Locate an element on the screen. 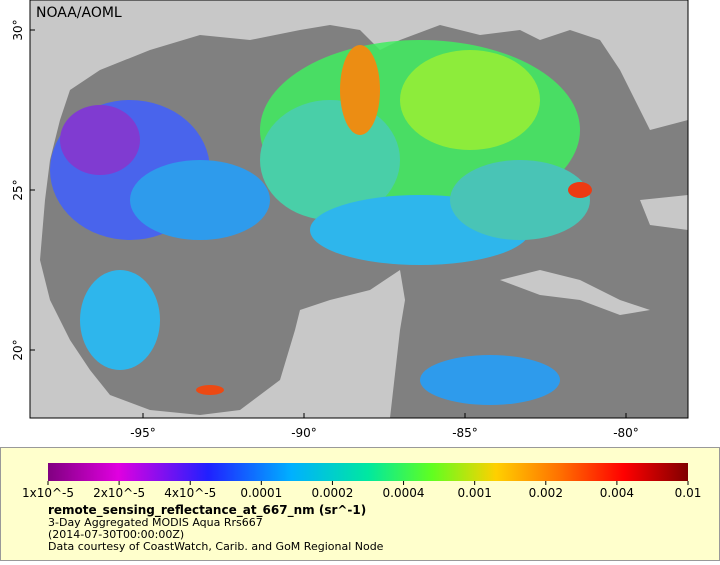  colorbar-label: 0.002 is located at coordinates (546, 493).